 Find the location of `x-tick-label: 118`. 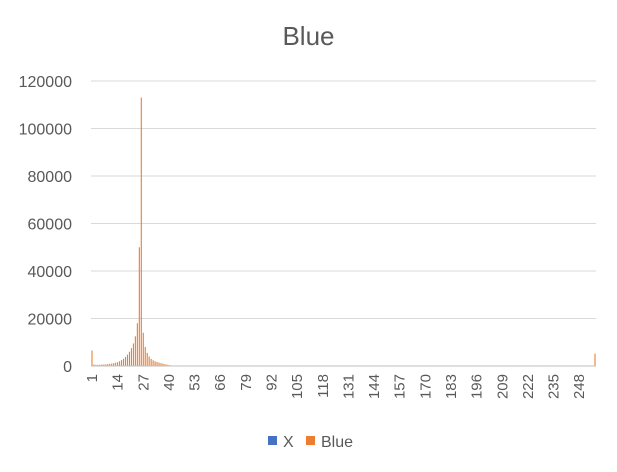

x-tick-label: 118 is located at coordinates (323, 386).